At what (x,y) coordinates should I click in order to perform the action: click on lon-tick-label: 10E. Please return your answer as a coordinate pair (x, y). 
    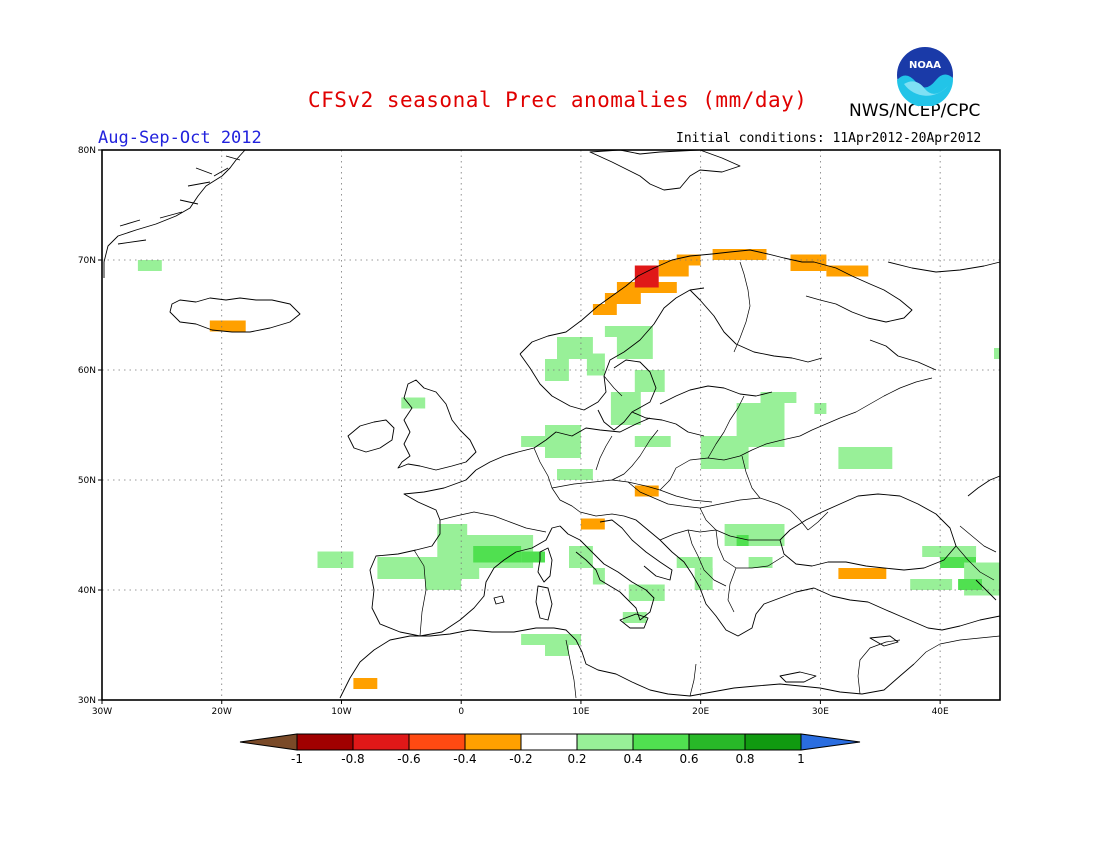
    Looking at the image, I should click on (580, 712).